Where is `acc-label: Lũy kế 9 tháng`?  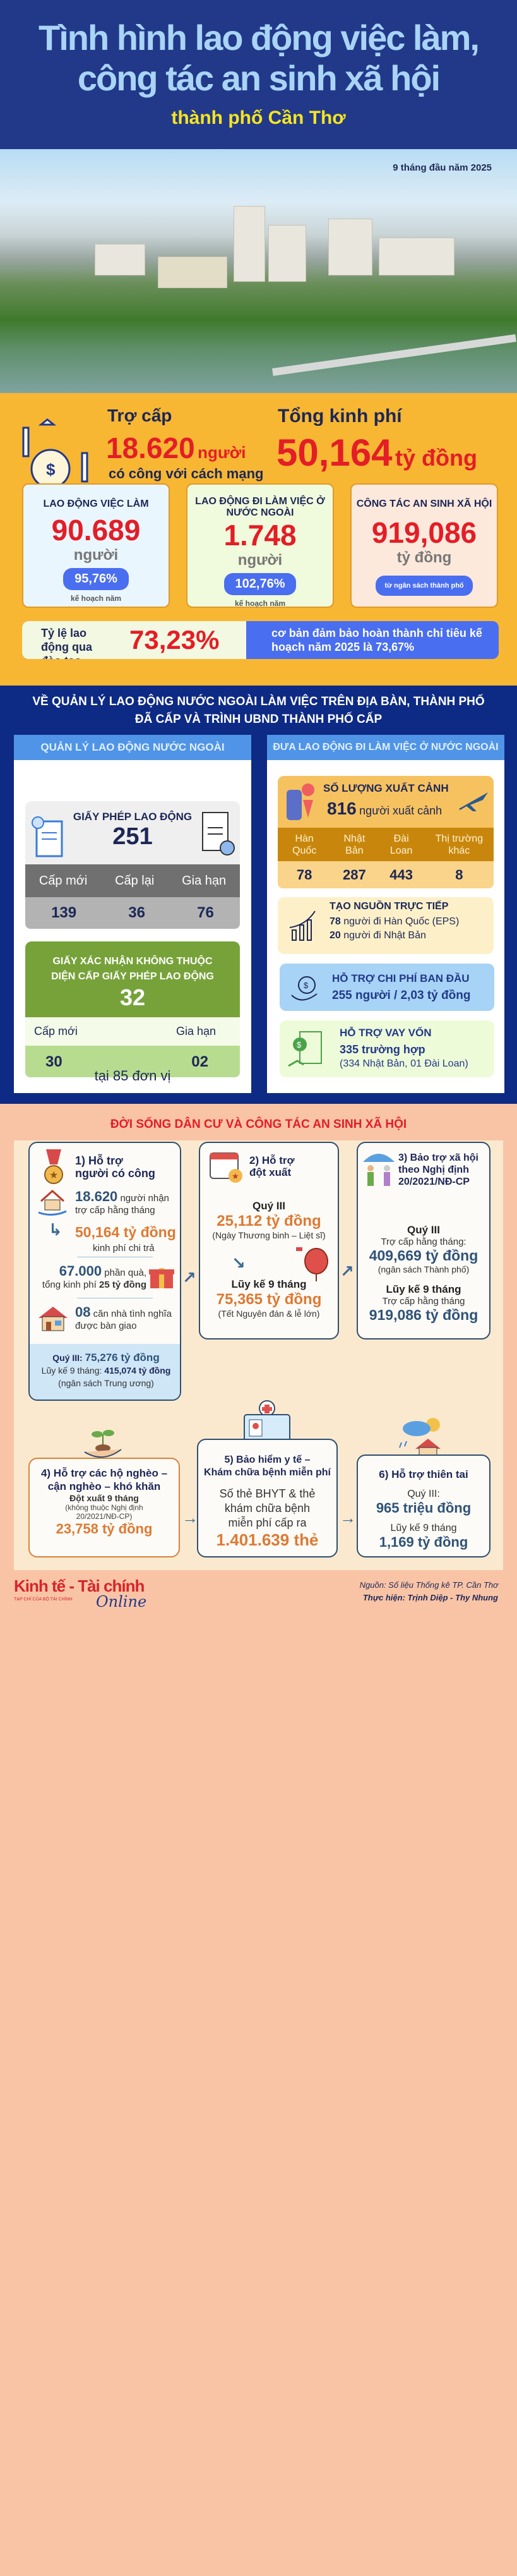 acc-label: Lũy kế 9 tháng is located at coordinates (423, 1289).